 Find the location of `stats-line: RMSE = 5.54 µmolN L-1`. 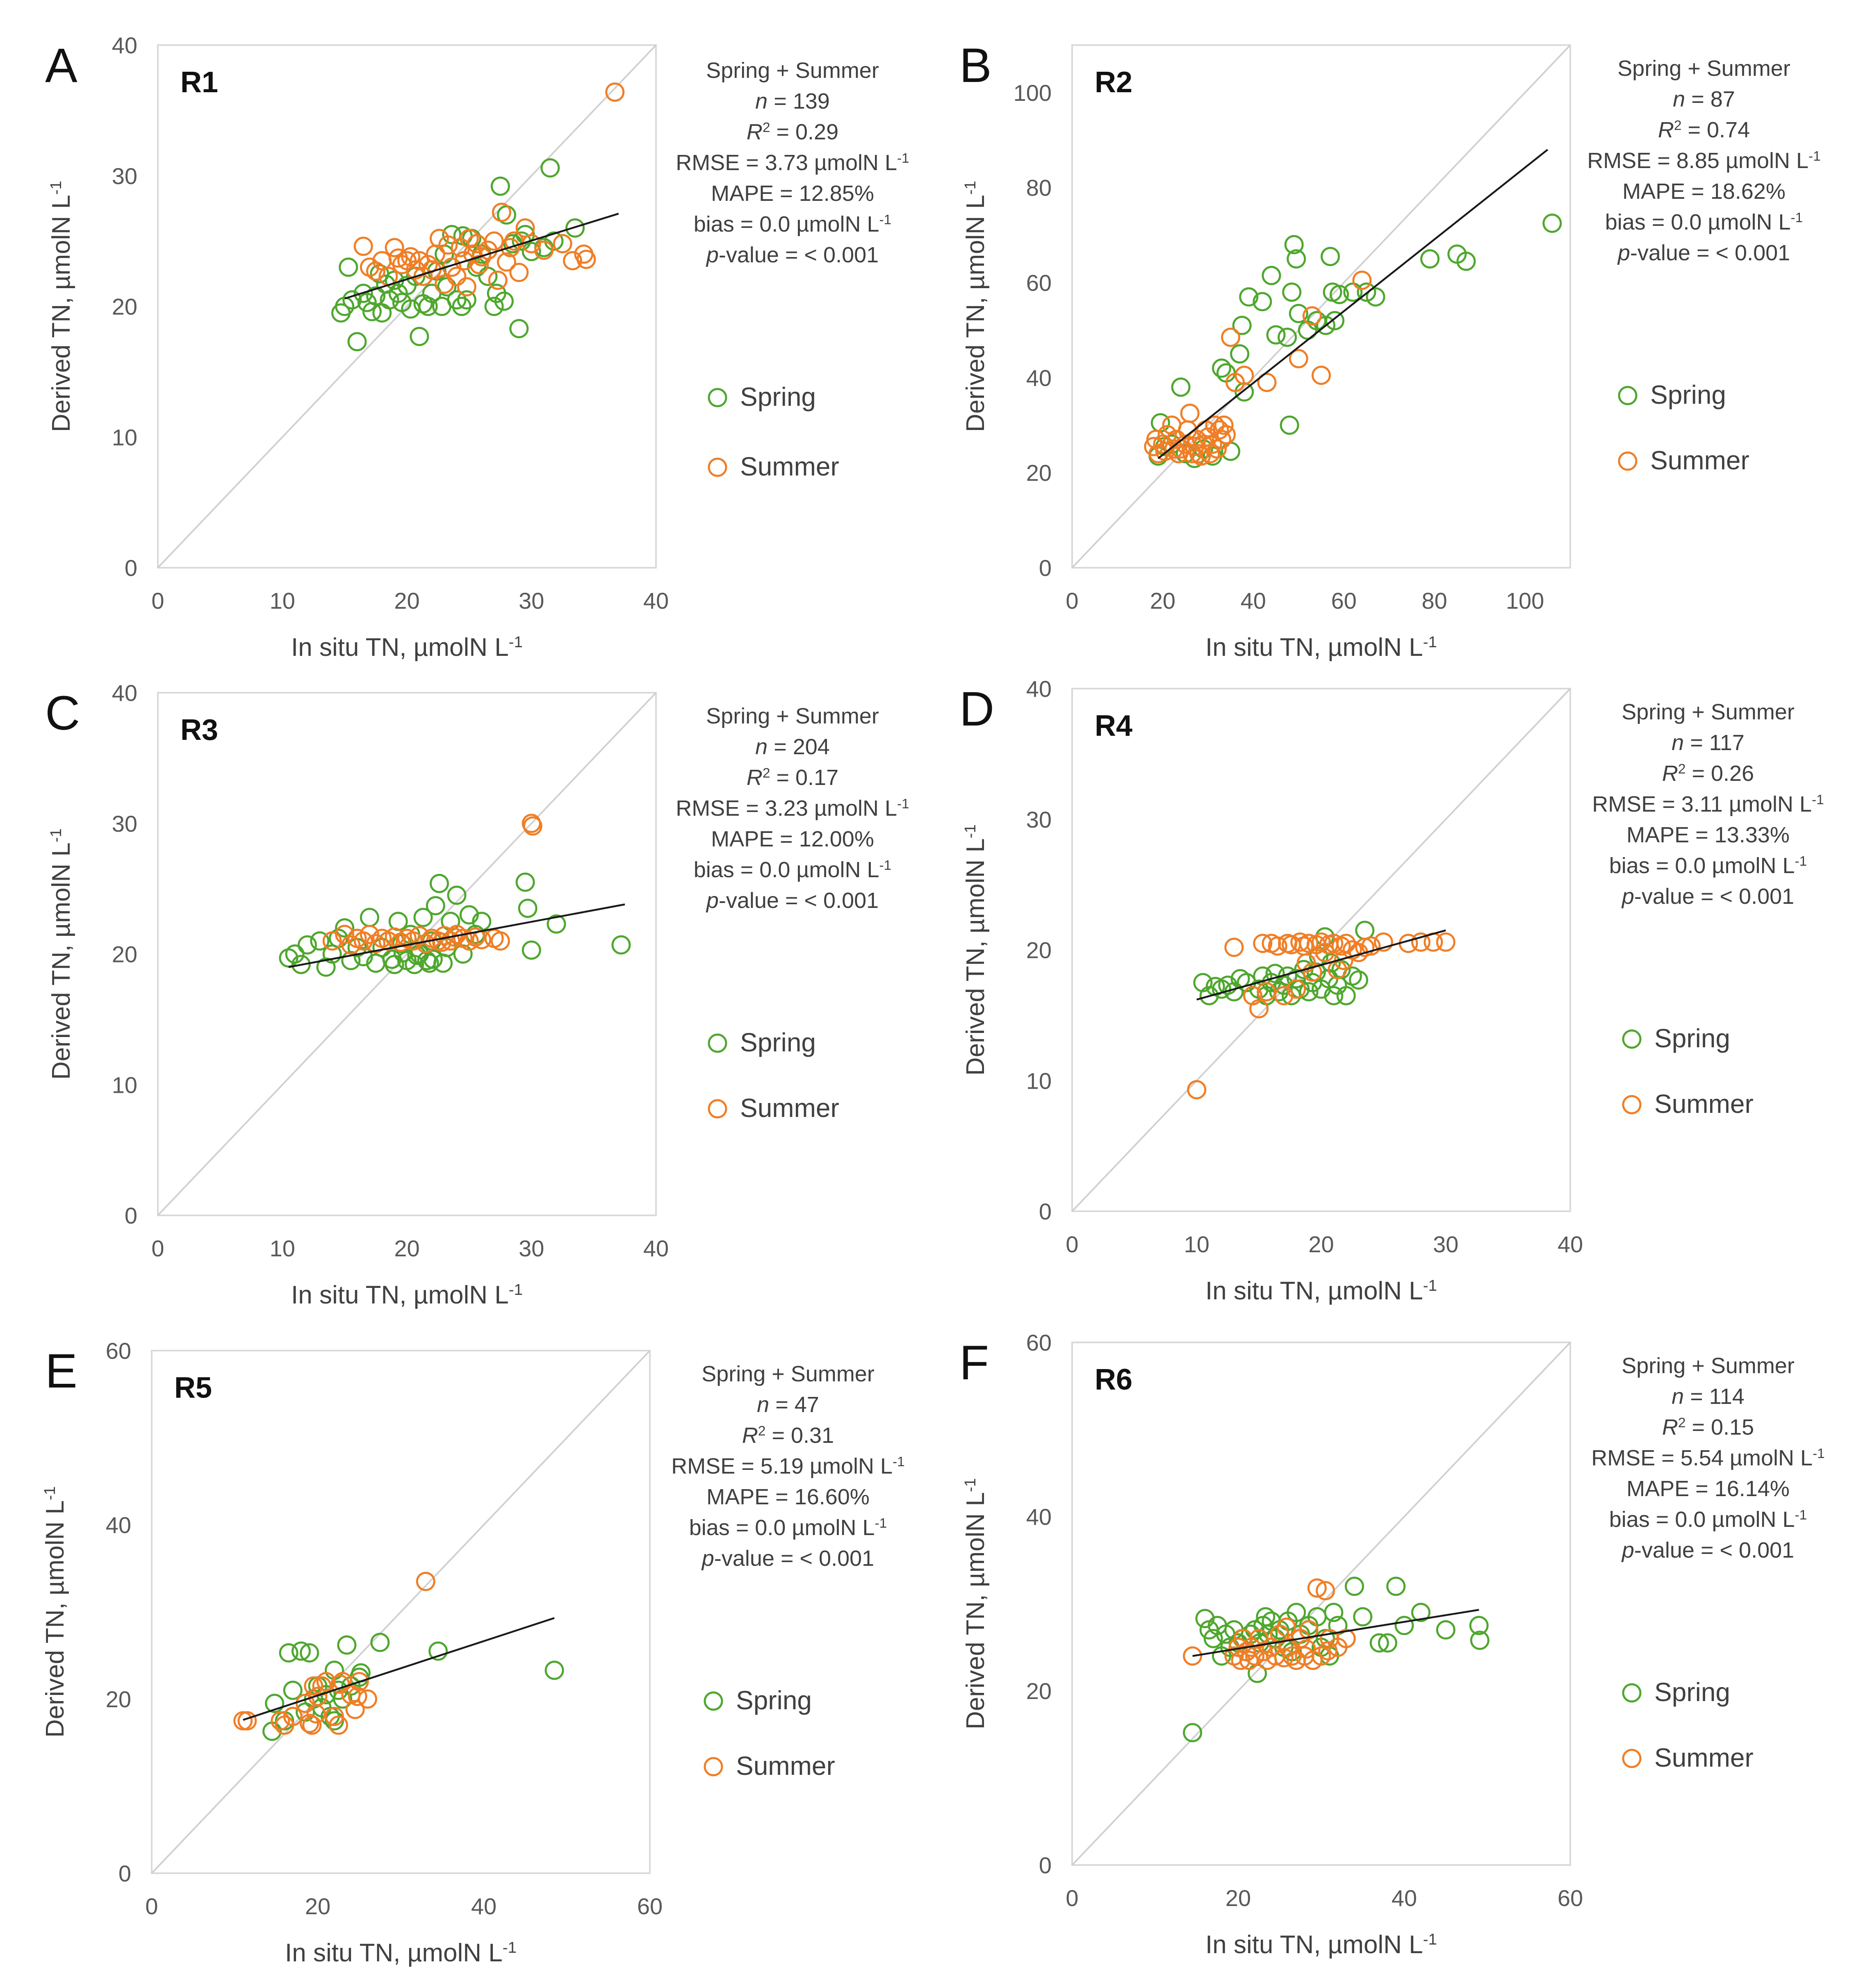

stats-line: RMSE = 5.54 µmolN L-1 is located at coordinates (1708, 1458).